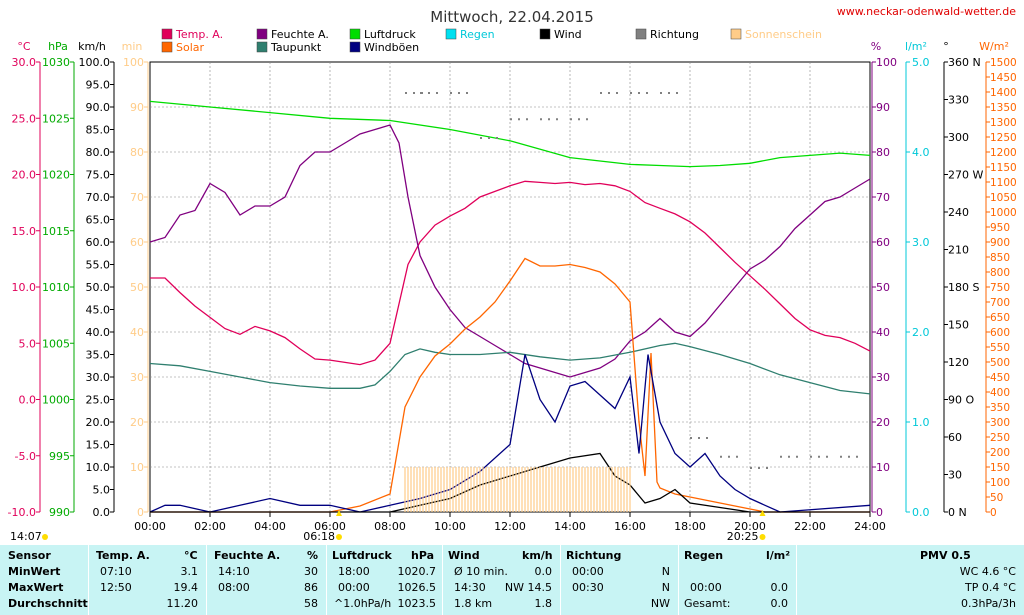 The height and width of the screenshot is (615, 1024). I want to click on axis-tick-label-pressure: 990, so click(59, 512).